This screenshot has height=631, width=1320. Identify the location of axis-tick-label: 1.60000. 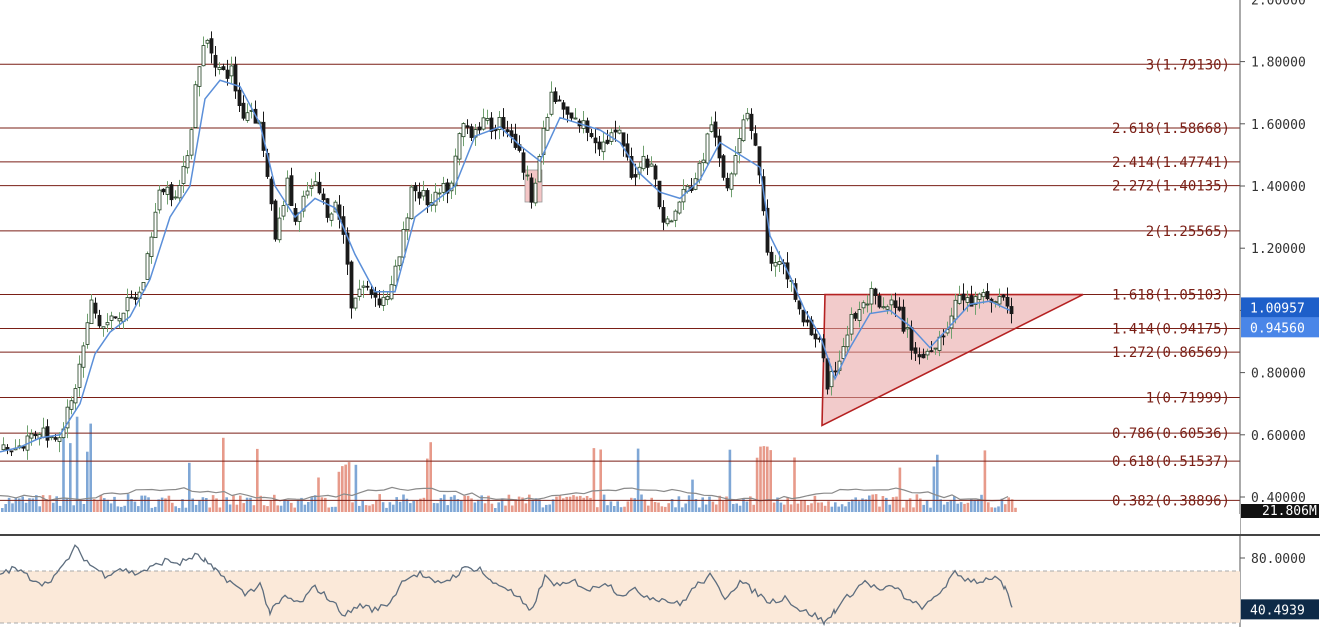
(1278, 125).